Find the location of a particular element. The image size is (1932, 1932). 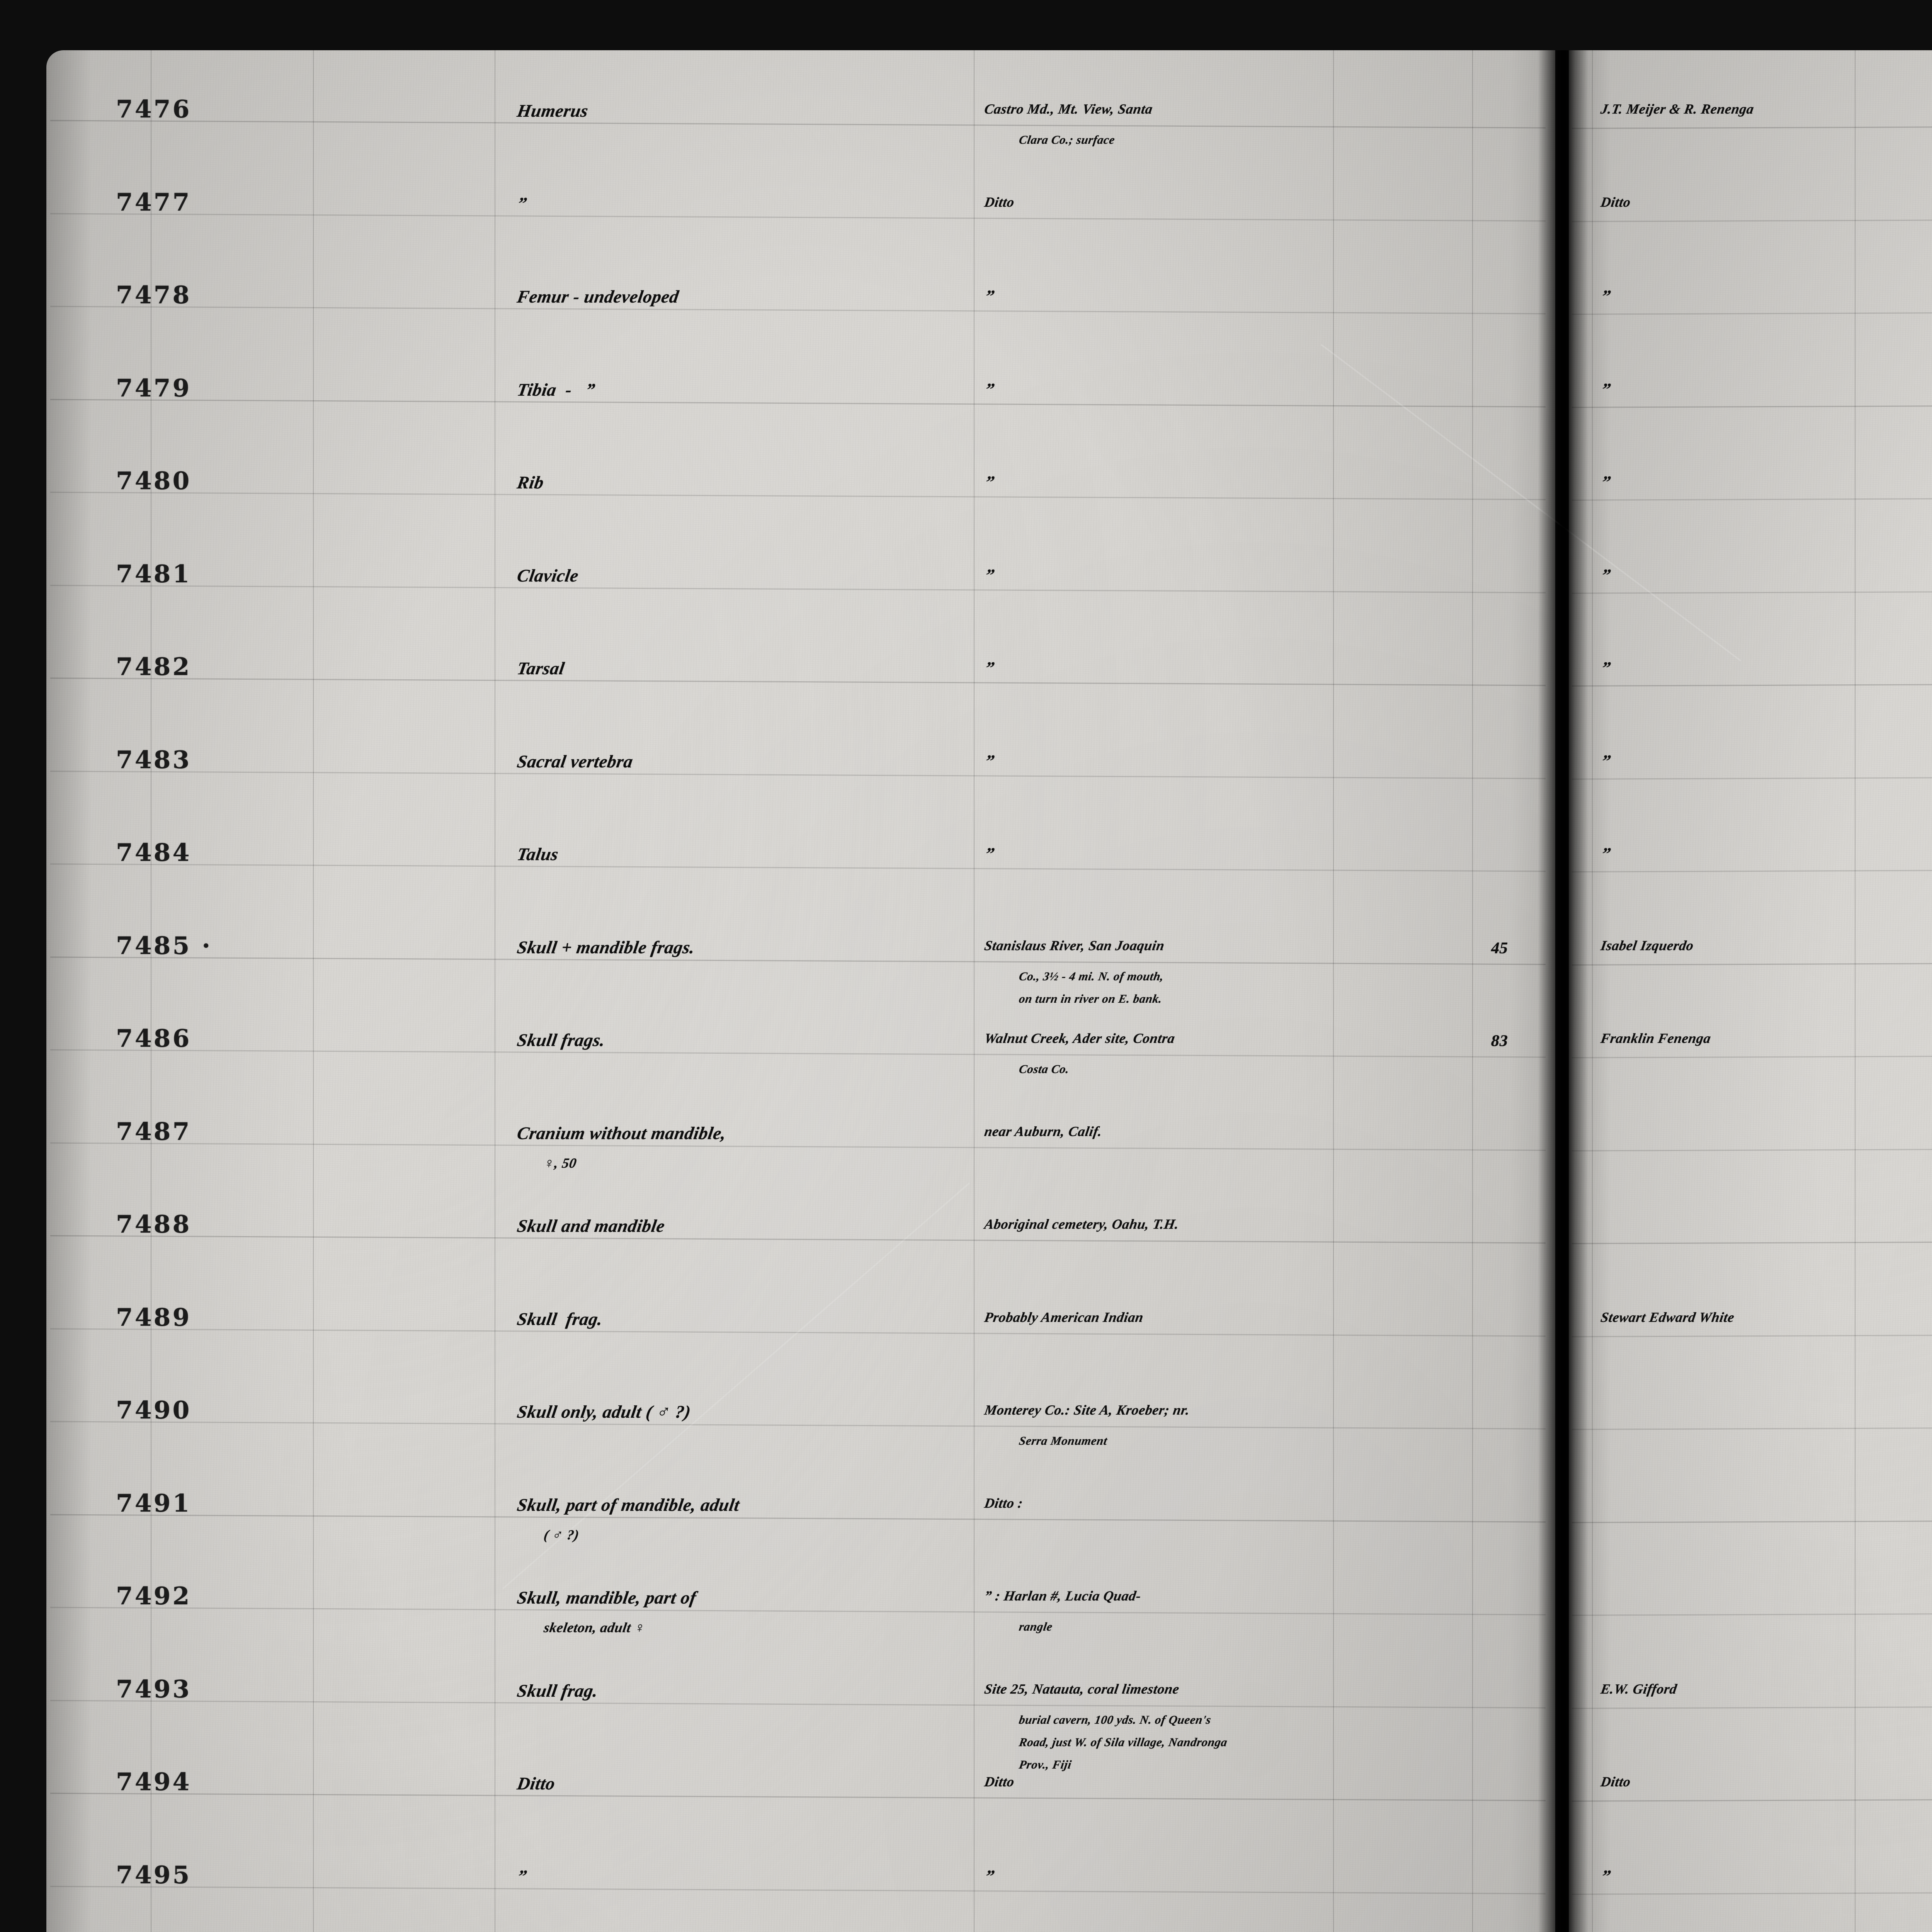

object-description: Cranium without mandible, is located at coordinates (621, 1133).